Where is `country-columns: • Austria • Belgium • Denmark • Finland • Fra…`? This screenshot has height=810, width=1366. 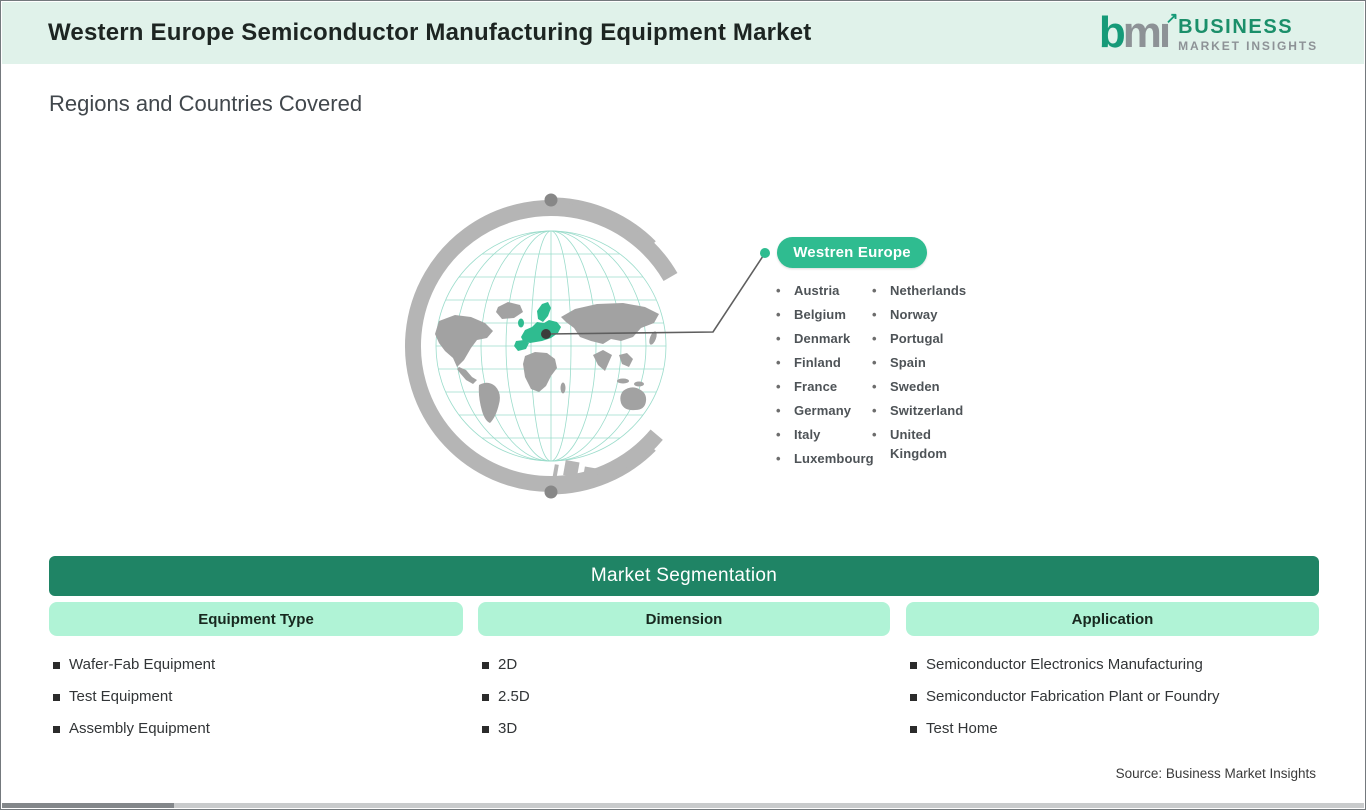
country-columns: • Austria • Belgium • Denmark • Finland • Fra… is located at coordinates (871, 374).